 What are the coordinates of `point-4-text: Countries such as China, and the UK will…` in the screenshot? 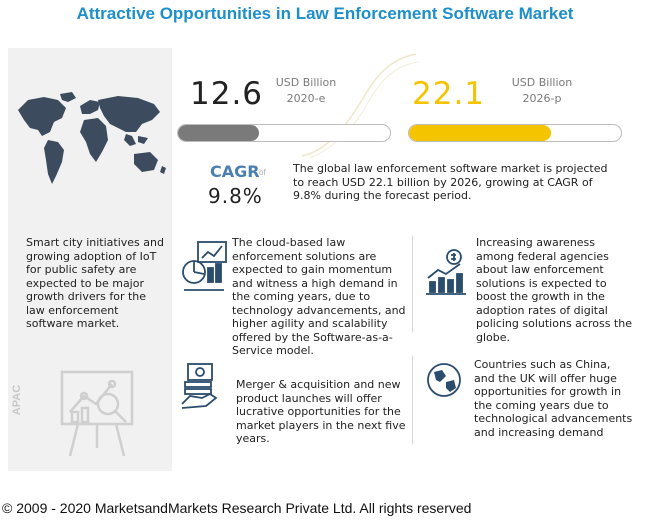 It's located at (553, 398).